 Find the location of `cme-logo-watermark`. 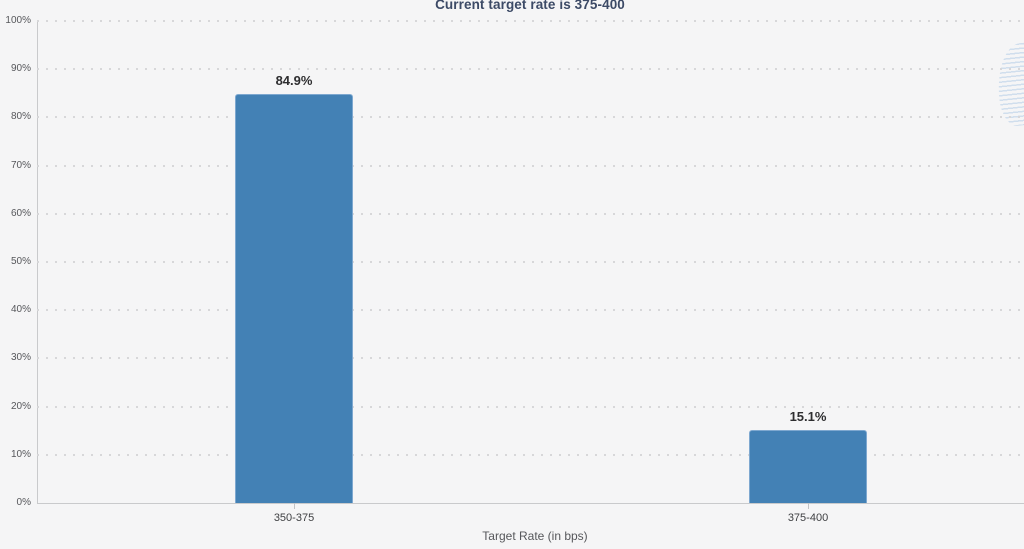

cme-logo-watermark is located at coordinates (1008, 85).